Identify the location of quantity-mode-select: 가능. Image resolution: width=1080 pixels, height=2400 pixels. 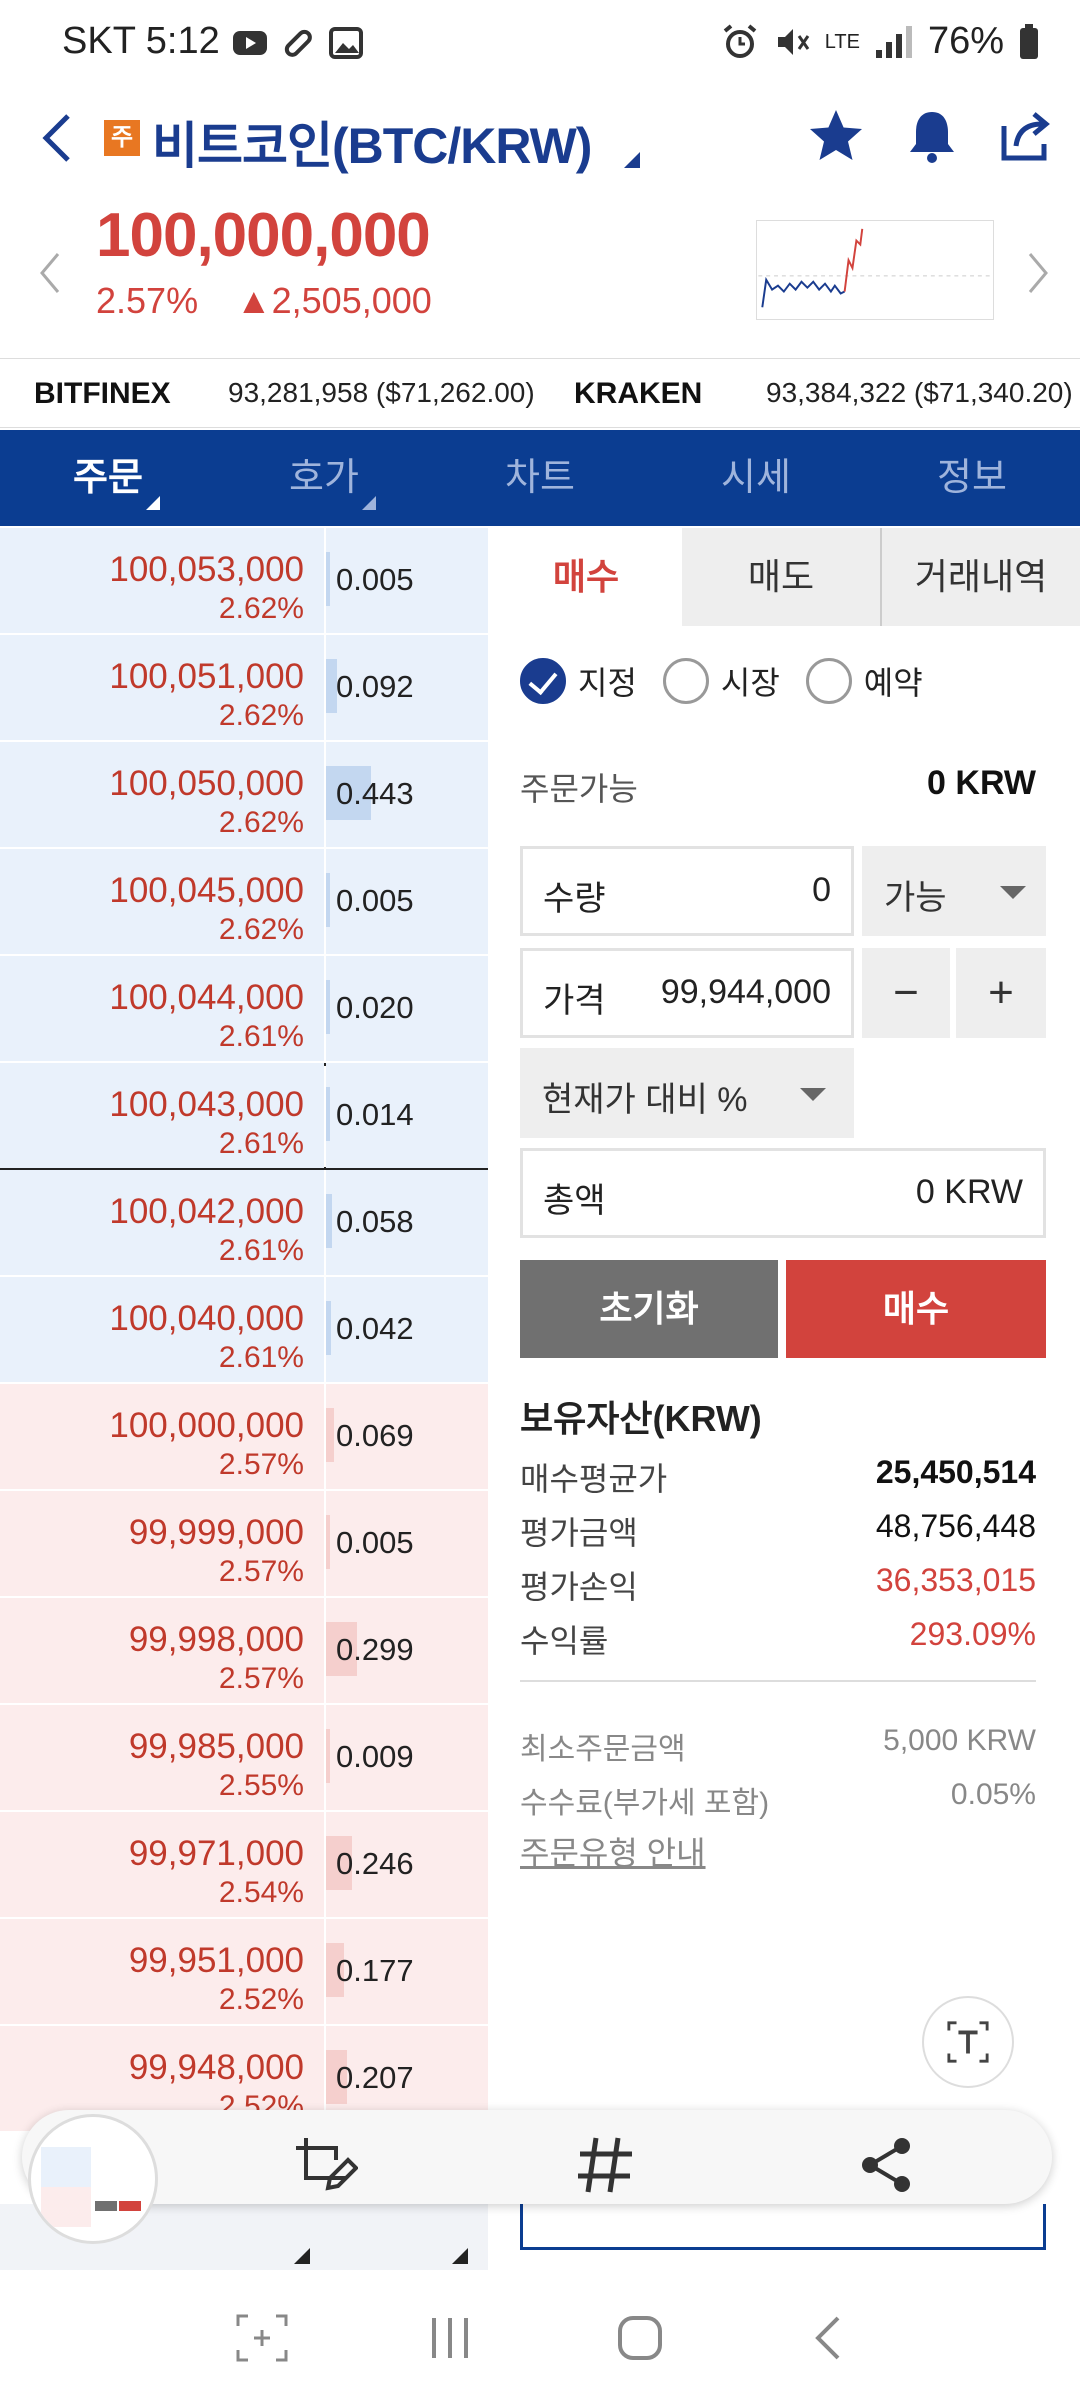
(954, 891).